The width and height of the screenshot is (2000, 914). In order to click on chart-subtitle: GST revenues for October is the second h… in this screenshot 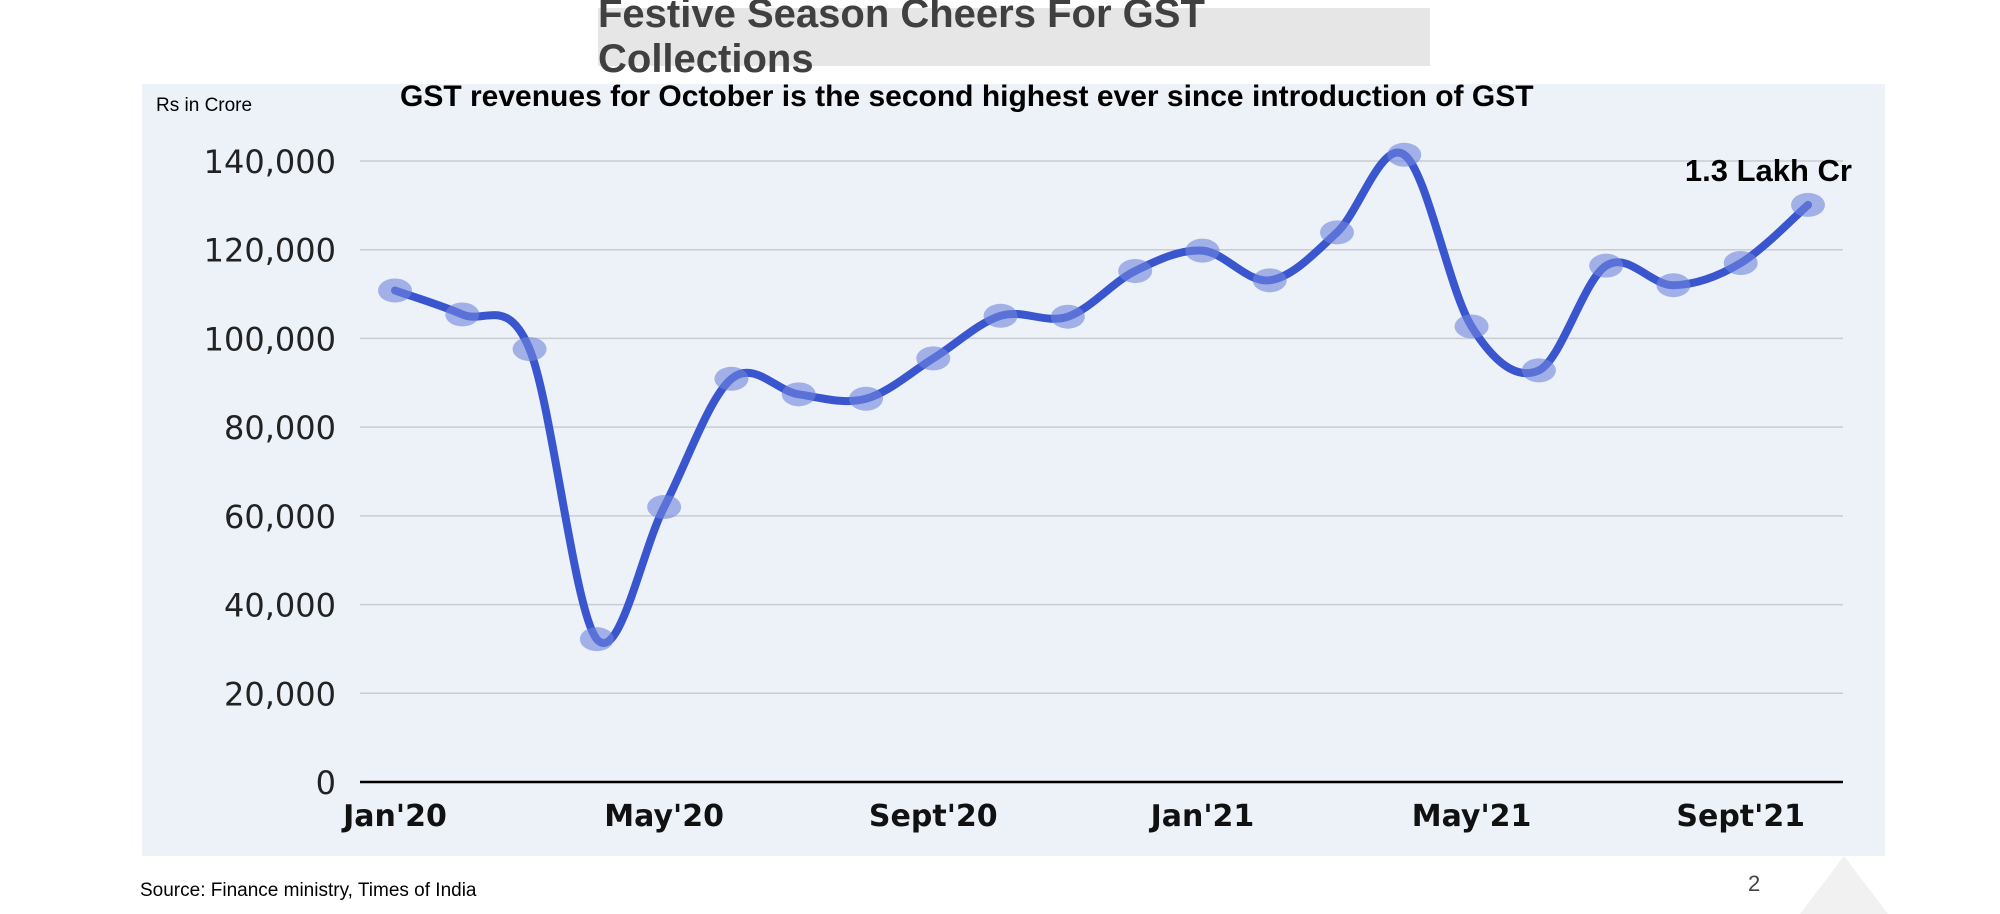, I will do `click(967, 96)`.